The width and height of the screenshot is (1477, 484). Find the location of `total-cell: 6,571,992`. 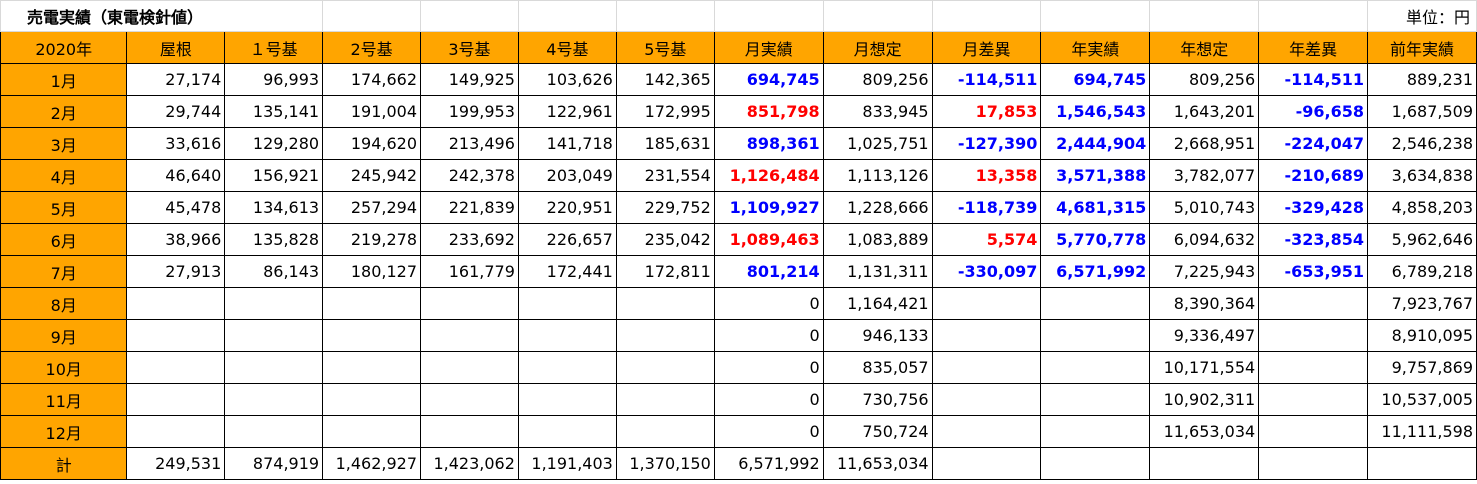

total-cell: 6,571,992 is located at coordinates (768, 463).